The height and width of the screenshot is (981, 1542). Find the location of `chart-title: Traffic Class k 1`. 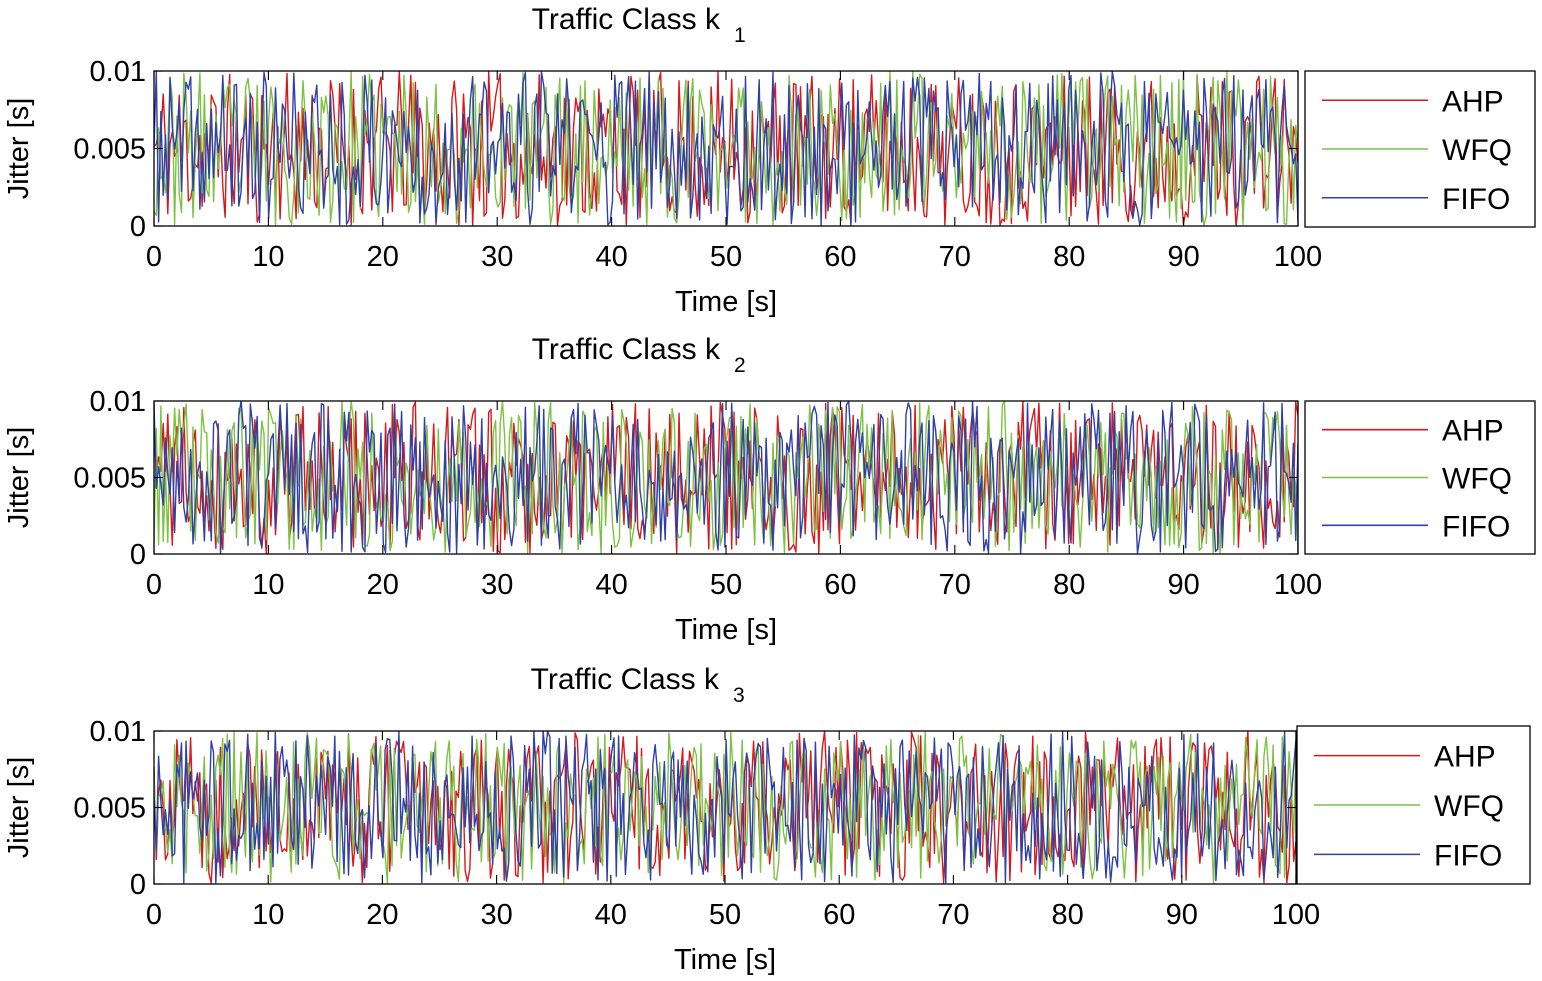

chart-title: Traffic Class k 1 is located at coordinates (639, 25).